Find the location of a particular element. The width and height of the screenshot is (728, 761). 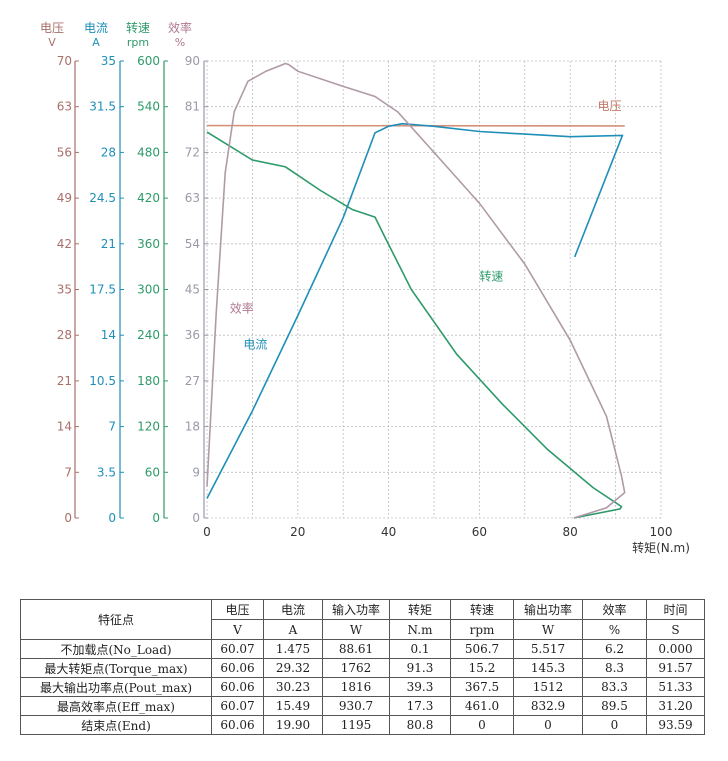

table-cell: 1762 is located at coordinates (356, 668).